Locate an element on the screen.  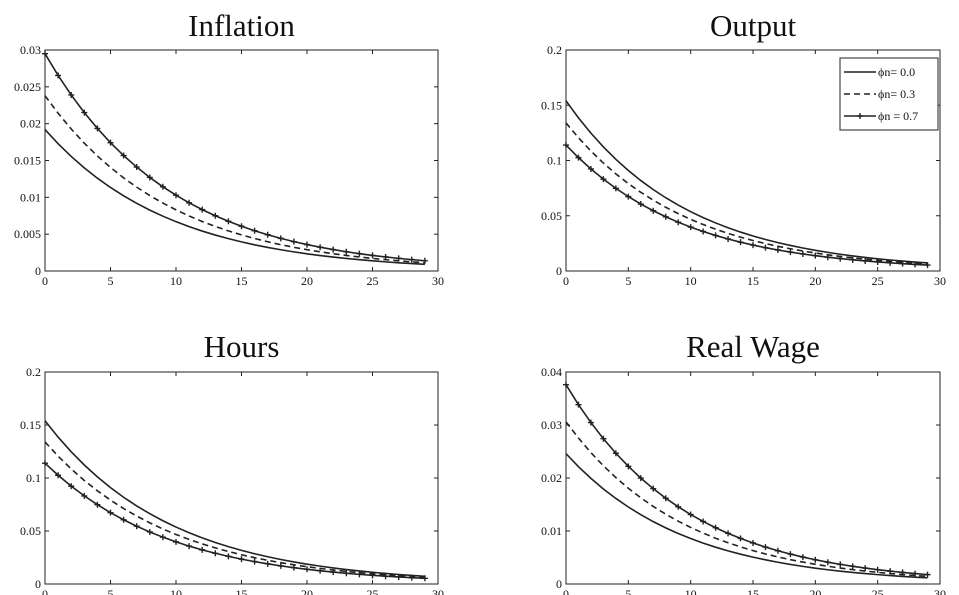
plot-area-frame is located at coordinates (241, 478).